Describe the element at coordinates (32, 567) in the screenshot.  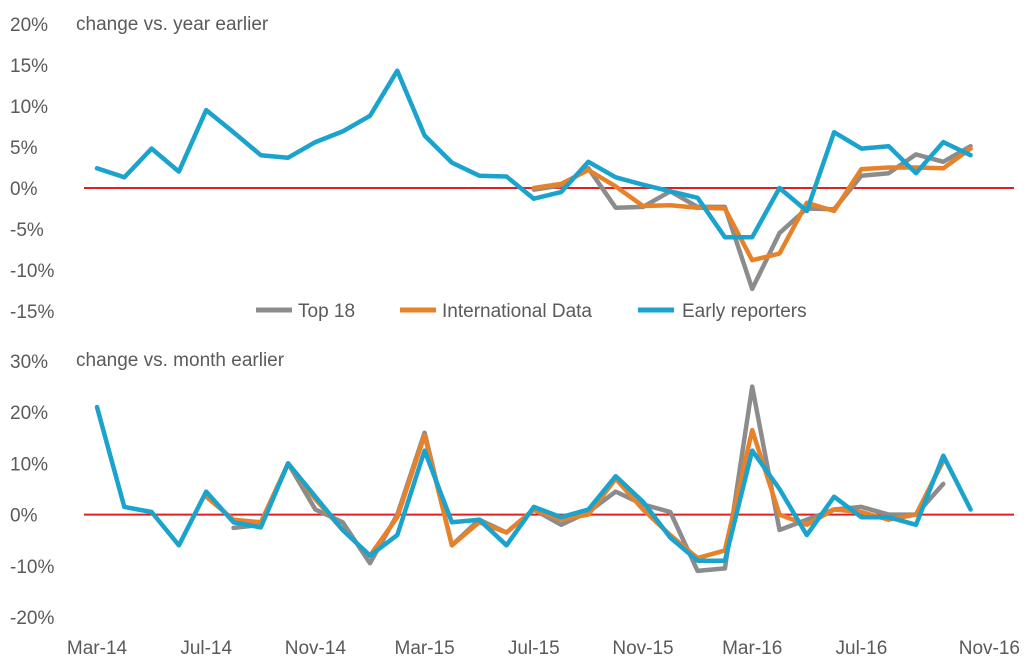
I see `bottom-y-tick-label: -10%` at that location.